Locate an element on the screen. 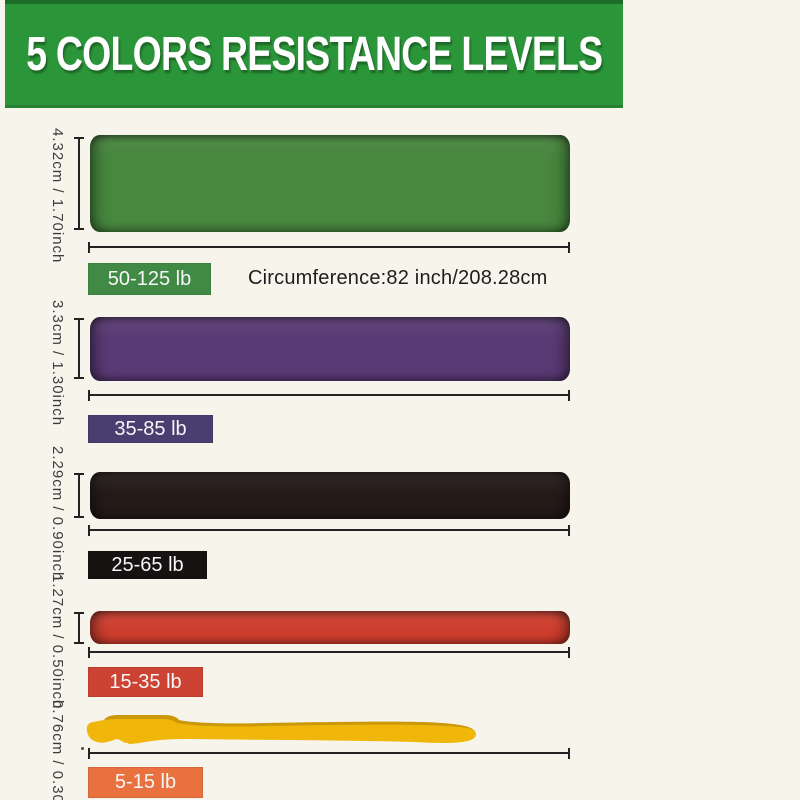 The width and height of the screenshot is (800, 800). thickness-label-black: 2.29cm / 0.90inch is located at coordinates (57, 514).